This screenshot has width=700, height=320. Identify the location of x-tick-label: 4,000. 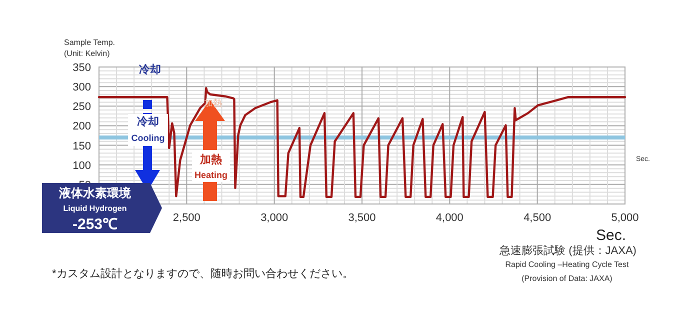
(450, 218).